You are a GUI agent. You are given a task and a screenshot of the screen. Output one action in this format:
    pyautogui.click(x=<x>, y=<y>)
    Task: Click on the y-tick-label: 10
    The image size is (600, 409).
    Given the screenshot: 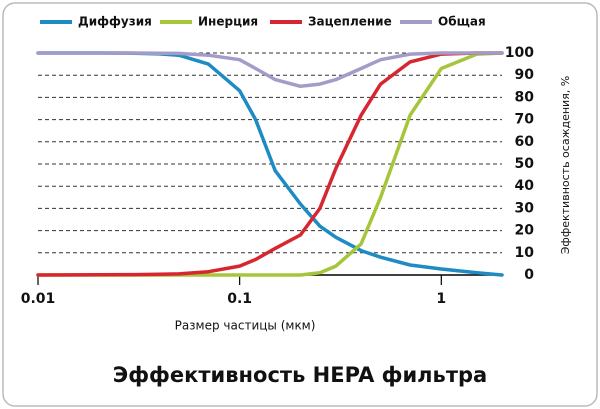 What is the action you would take?
    pyautogui.click(x=525, y=253)
    